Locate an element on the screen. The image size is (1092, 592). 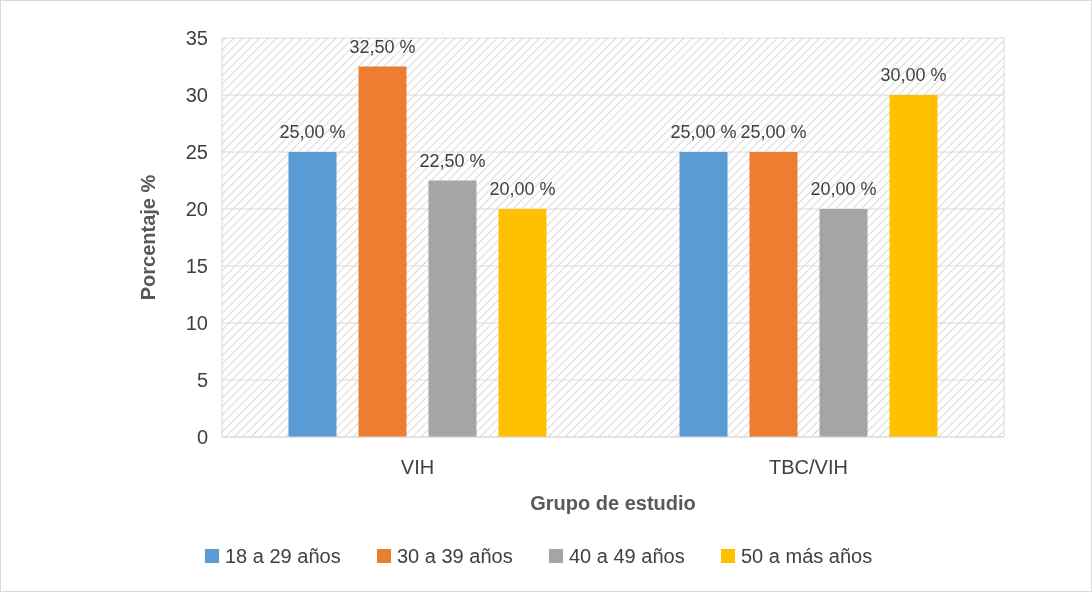
legend-label: 50 a más años is located at coordinates (807, 556).